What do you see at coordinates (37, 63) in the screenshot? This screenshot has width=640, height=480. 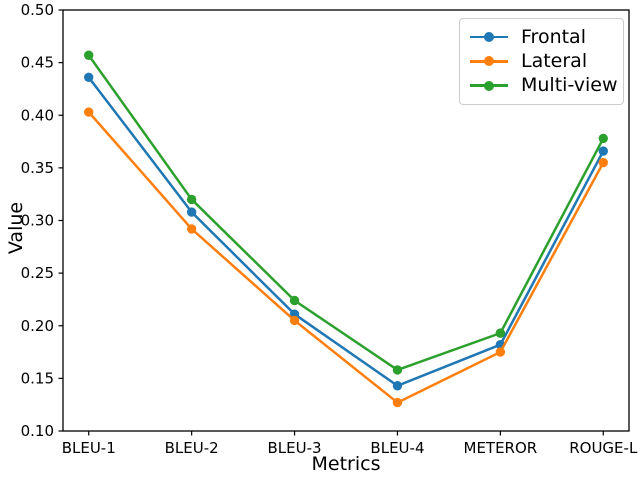 I see `y-tick-label: 0.45` at bounding box center [37, 63].